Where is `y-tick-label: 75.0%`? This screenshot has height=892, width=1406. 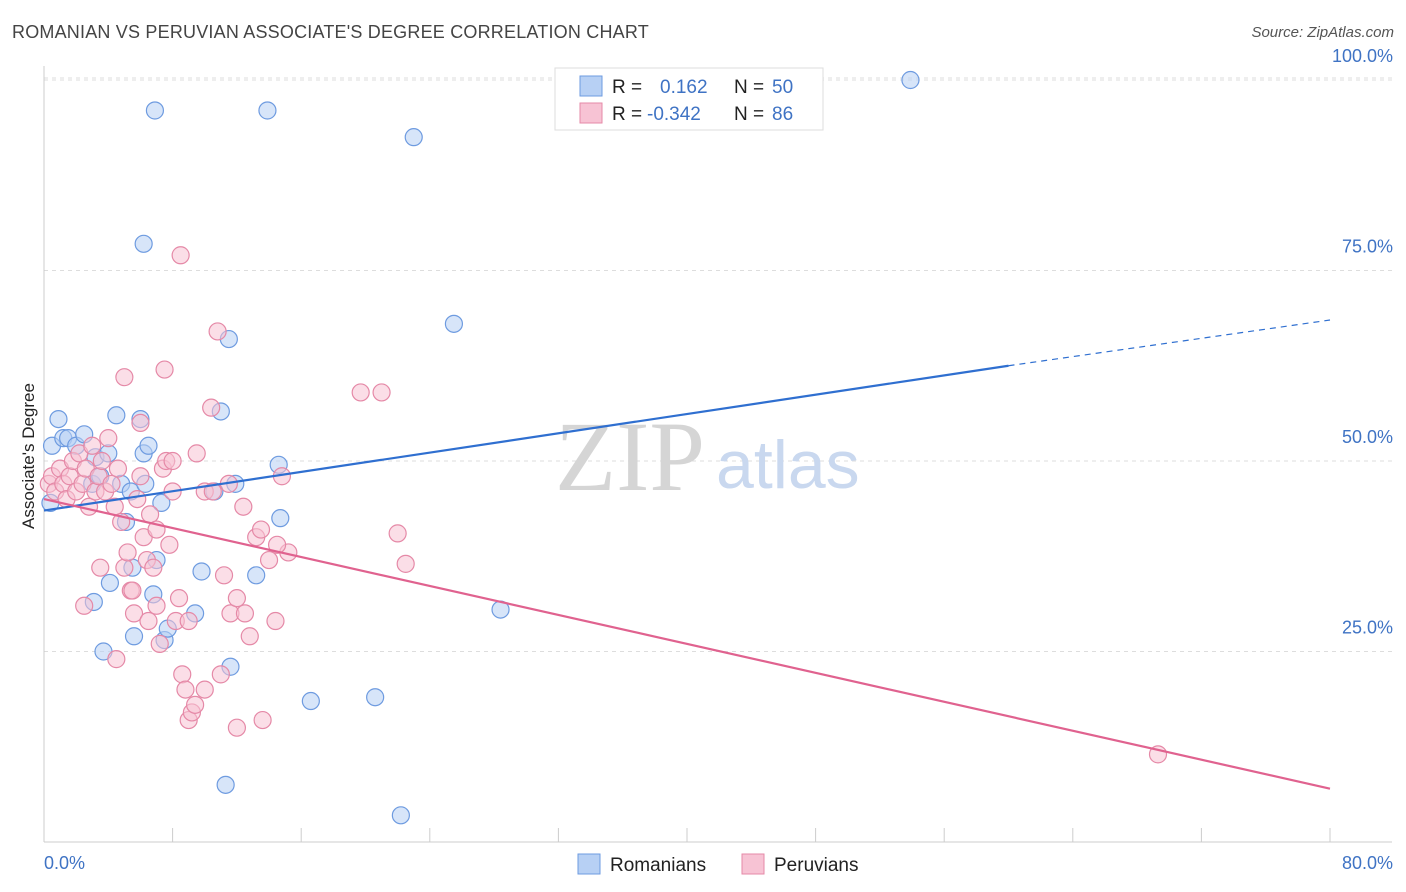 y-tick-label: 75.0% is located at coordinates (1367, 247).